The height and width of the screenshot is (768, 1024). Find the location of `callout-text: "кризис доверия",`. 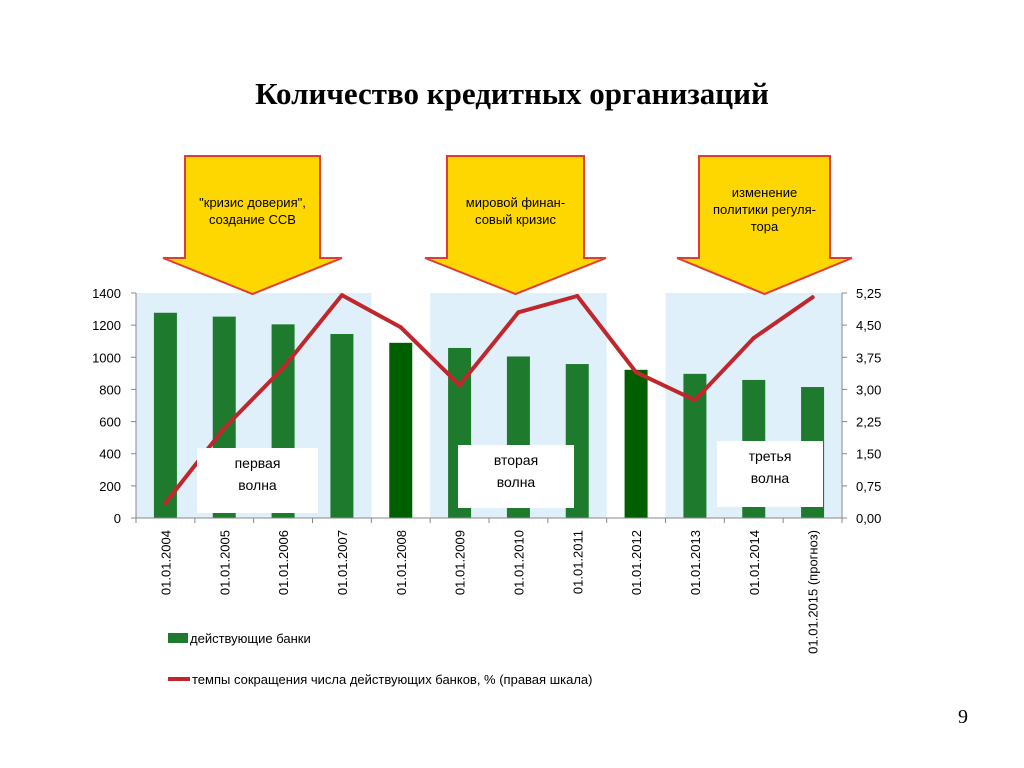

callout-text: "кризис доверия", is located at coordinates (252, 202).